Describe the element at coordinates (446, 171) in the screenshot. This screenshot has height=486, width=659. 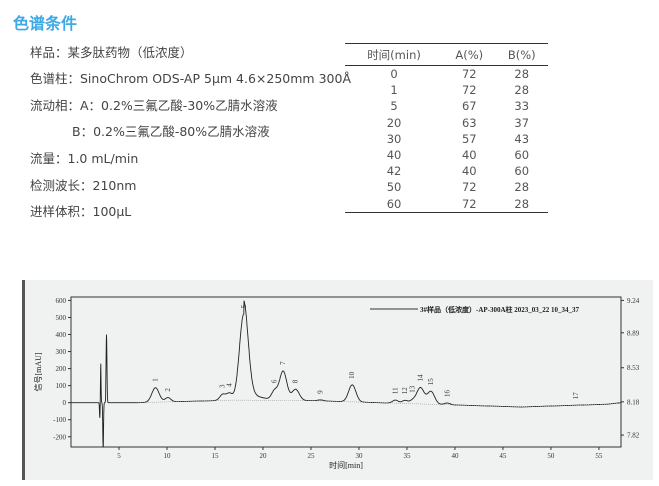
I see `table-row: 42 40 60` at that location.